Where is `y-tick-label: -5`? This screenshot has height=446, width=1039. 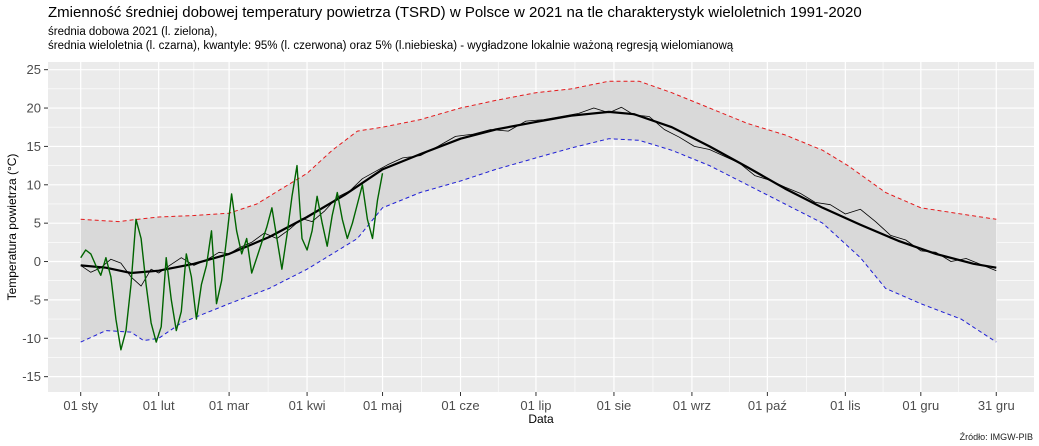
y-tick-label: -5 is located at coordinates (35, 299).